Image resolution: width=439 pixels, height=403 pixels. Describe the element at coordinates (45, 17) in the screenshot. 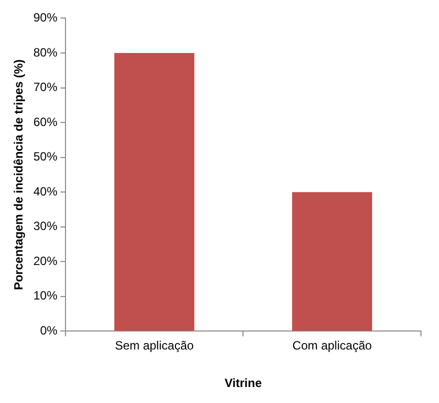

I see `y-tick-label: 90%` at that location.